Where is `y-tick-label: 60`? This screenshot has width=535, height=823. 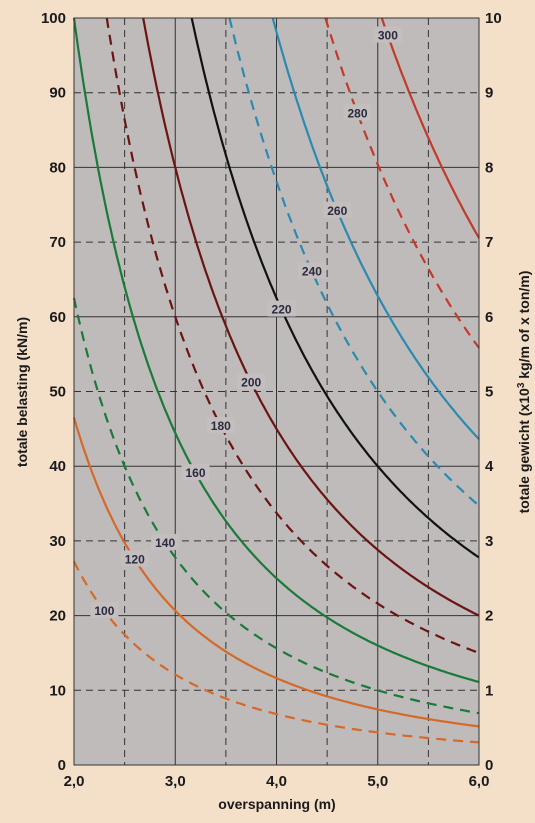 y-tick-label: 60 is located at coordinates (57, 317).